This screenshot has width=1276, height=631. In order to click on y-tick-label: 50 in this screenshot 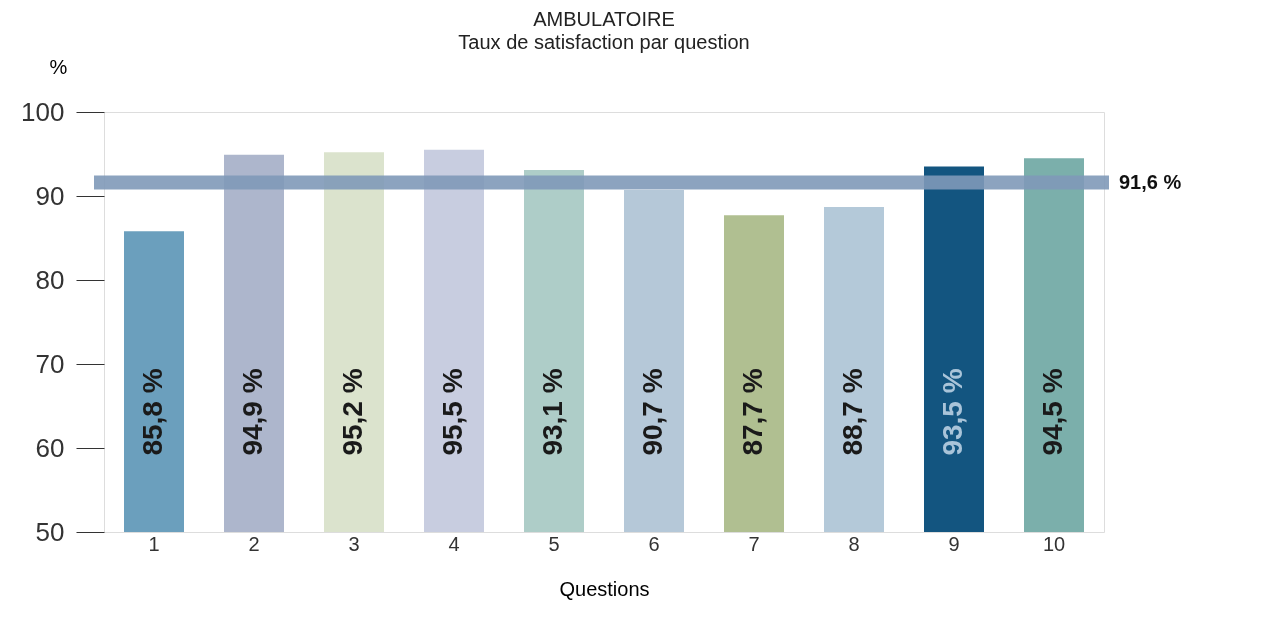, I will do `click(50, 531)`.